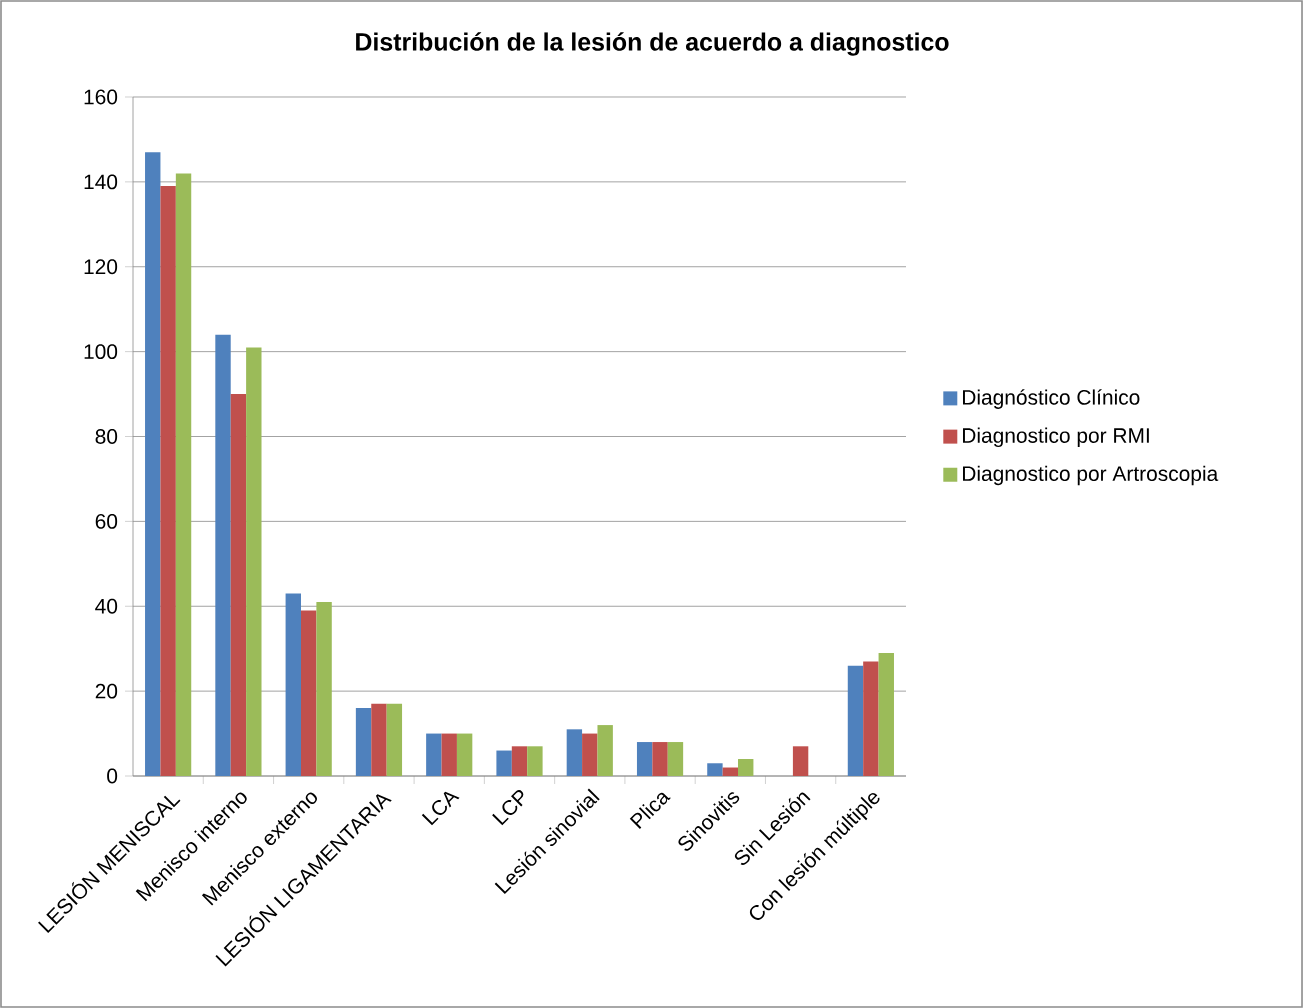 The height and width of the screenshot is (1008, 1303). Describe the element at coordinates (106, 436) in the screenshot. I see `y-tick-label: 80` at that location.